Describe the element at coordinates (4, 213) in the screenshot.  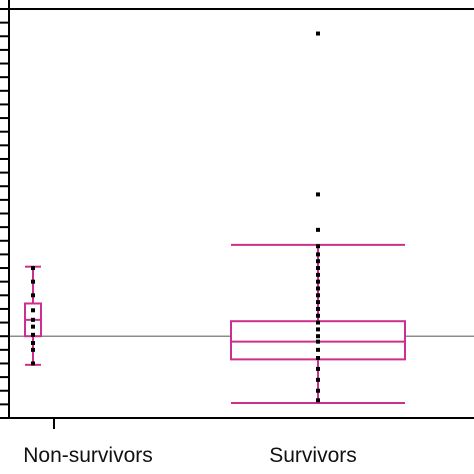
I see `y-axis-ticks` at that location.